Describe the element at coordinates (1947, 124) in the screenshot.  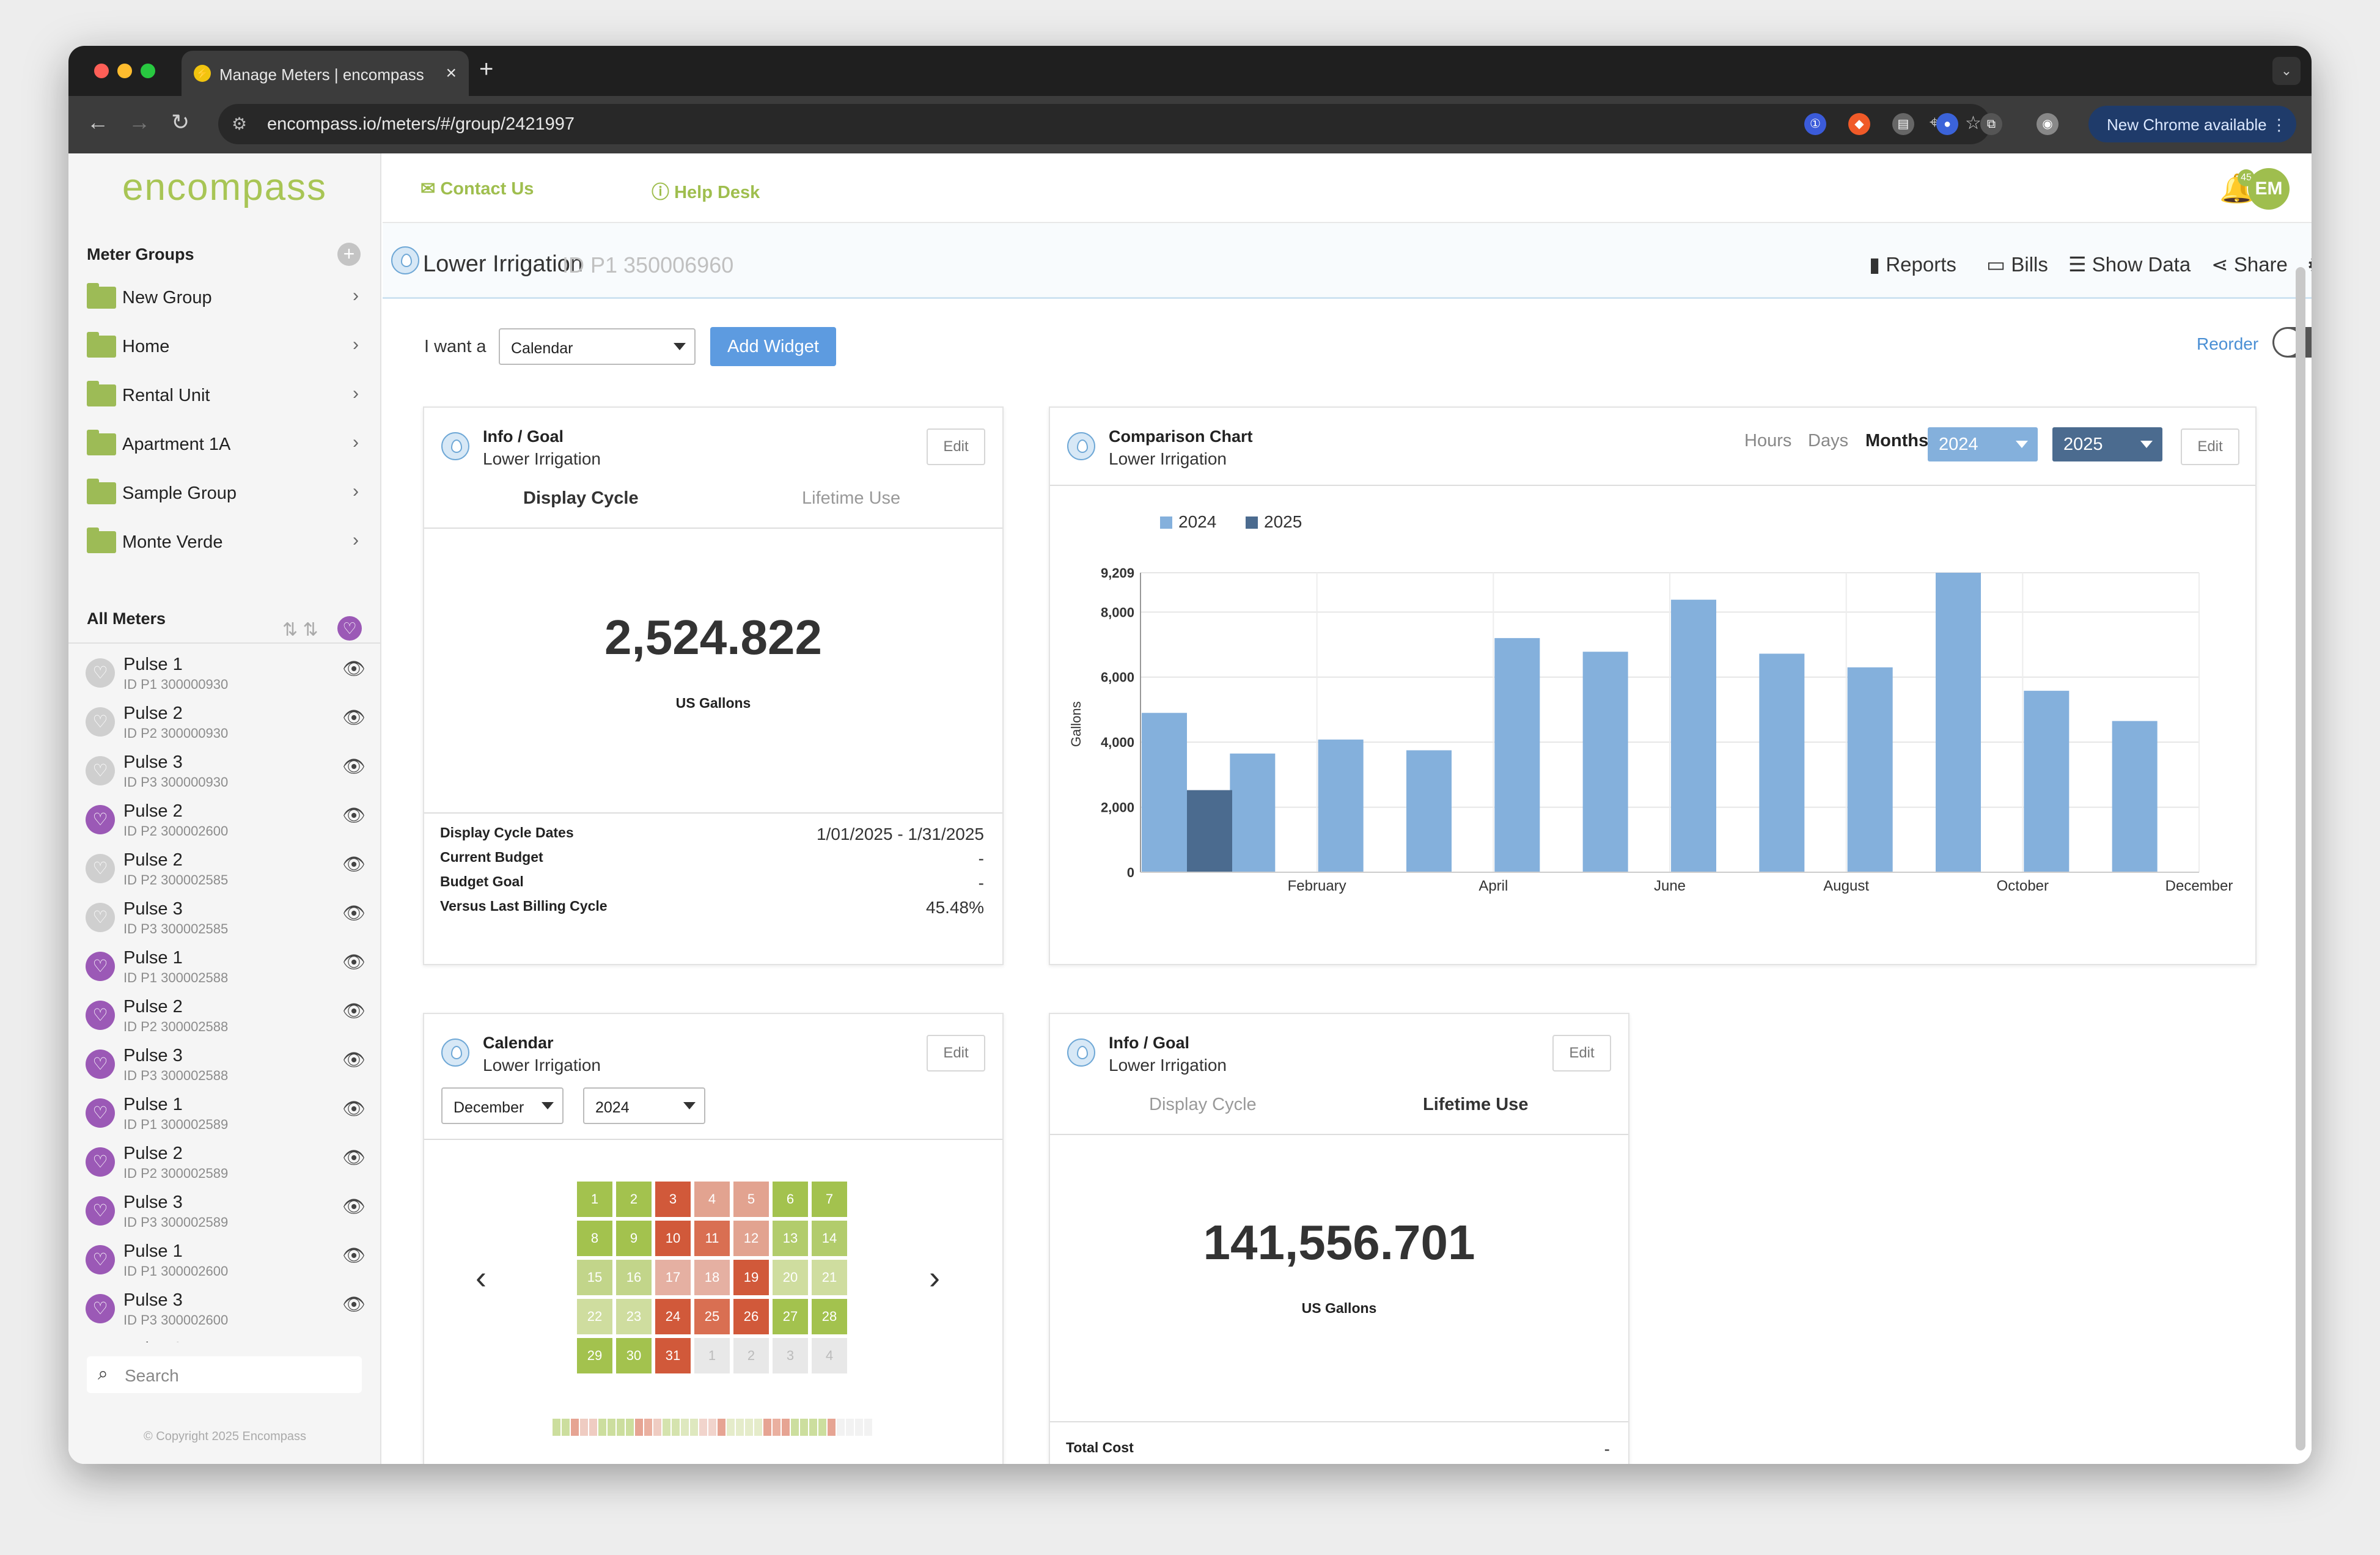
I see `extension-circle-icon: ●` at that location.